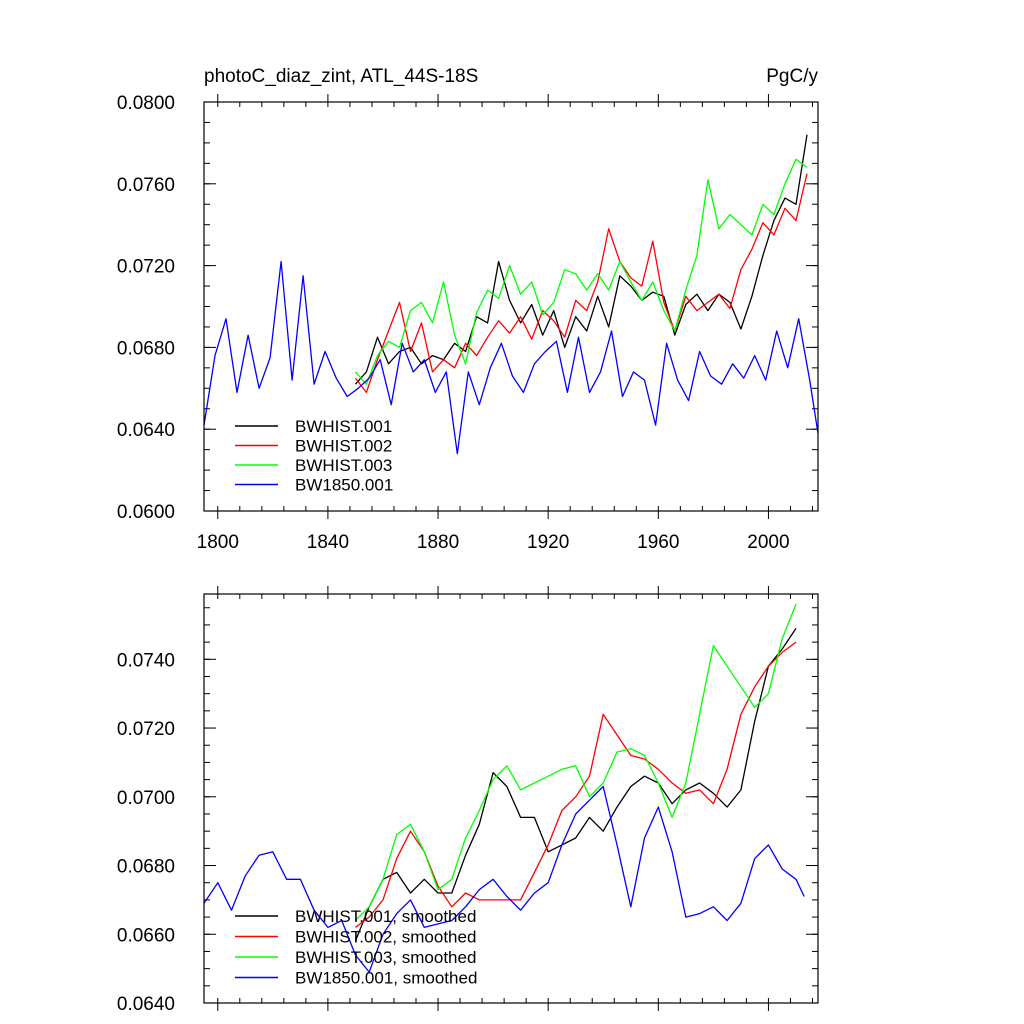 The width and height of the screenshot is (1024, 1024). What do you see at coordinates (328, 542) in the screenshot?
I see `x-tick-label: 1840` at bounding box center [328, 542].